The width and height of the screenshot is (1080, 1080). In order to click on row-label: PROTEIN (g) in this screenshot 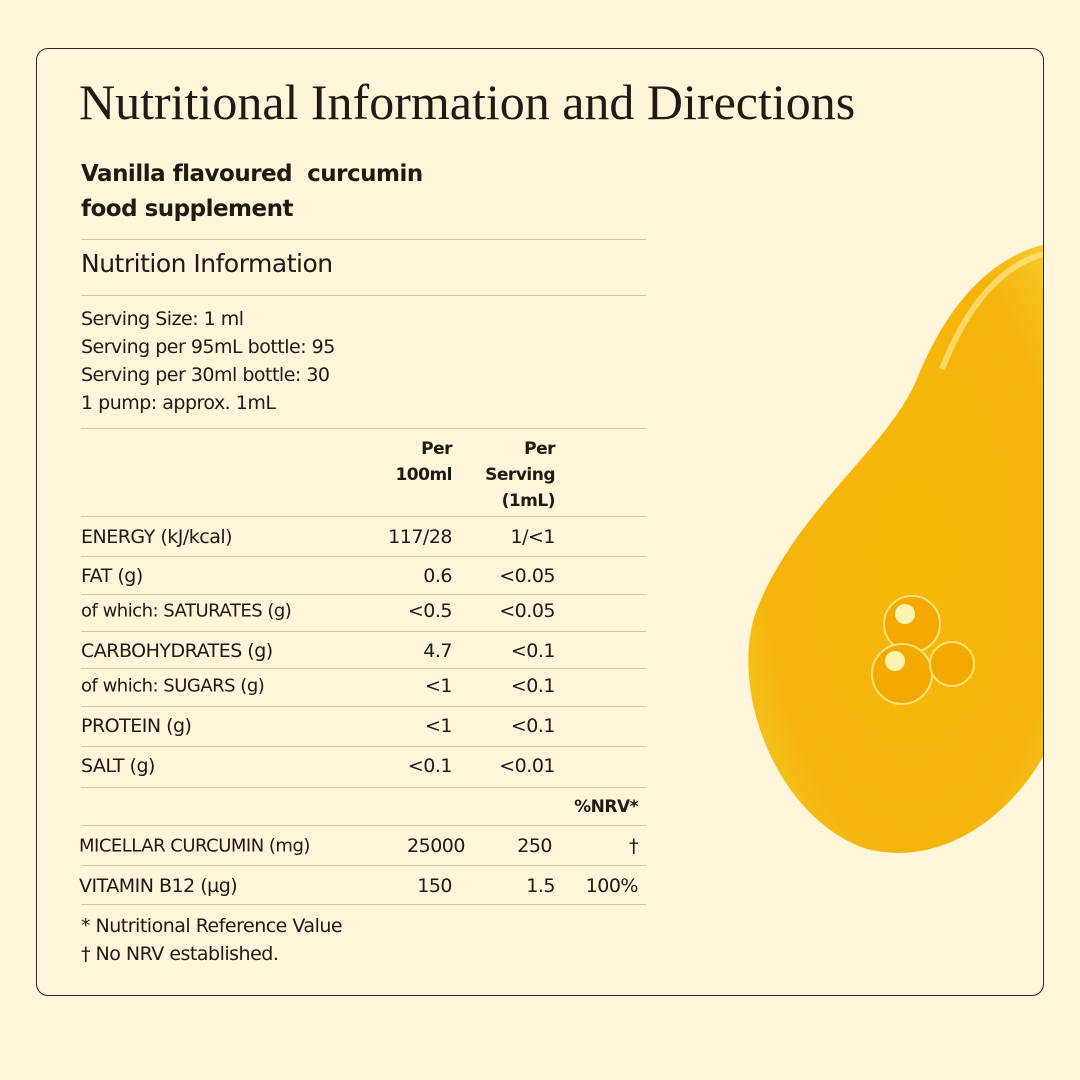, I will do `click(136, 726)`.